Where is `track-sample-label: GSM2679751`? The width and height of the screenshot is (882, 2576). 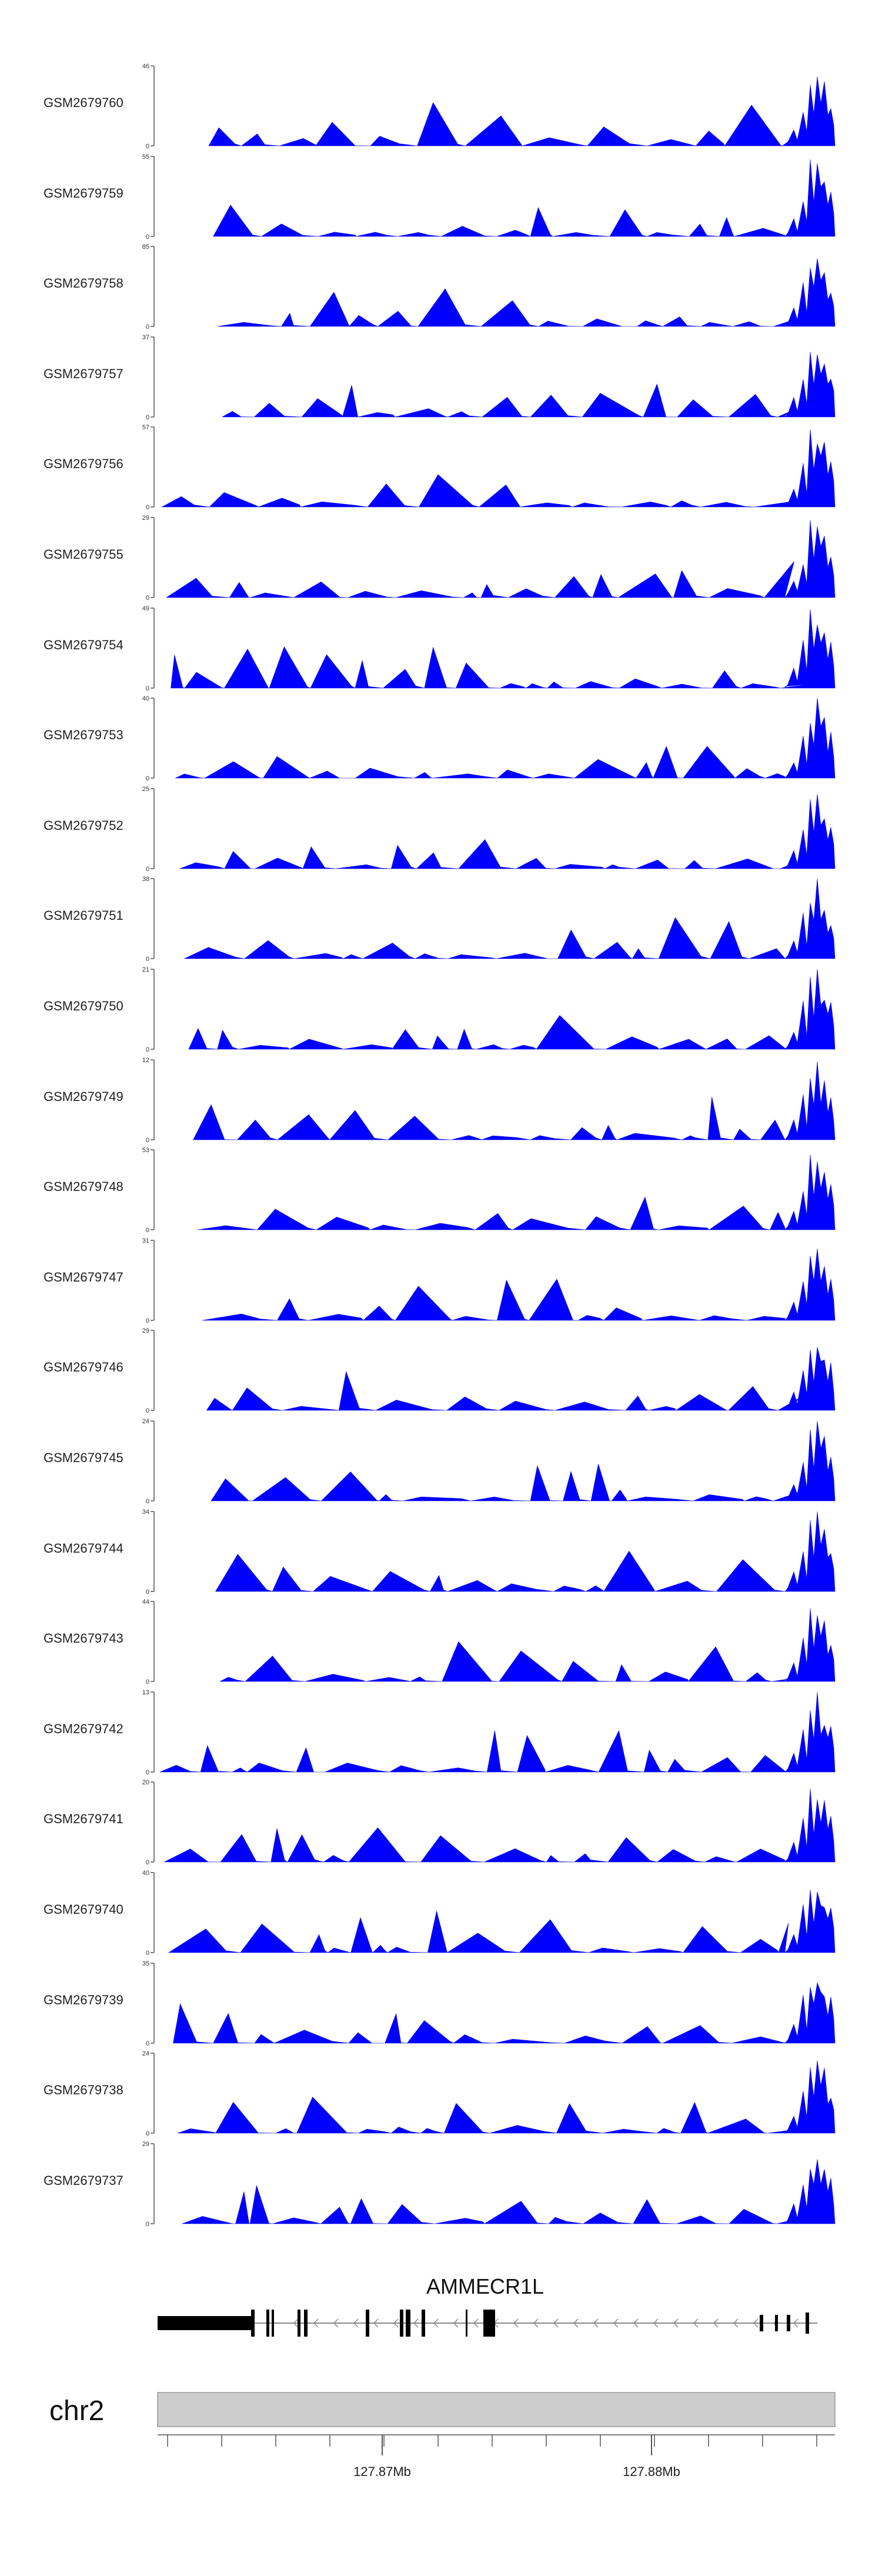
track-sample-label: GSM2679751 is located at coordinates (83, 915).